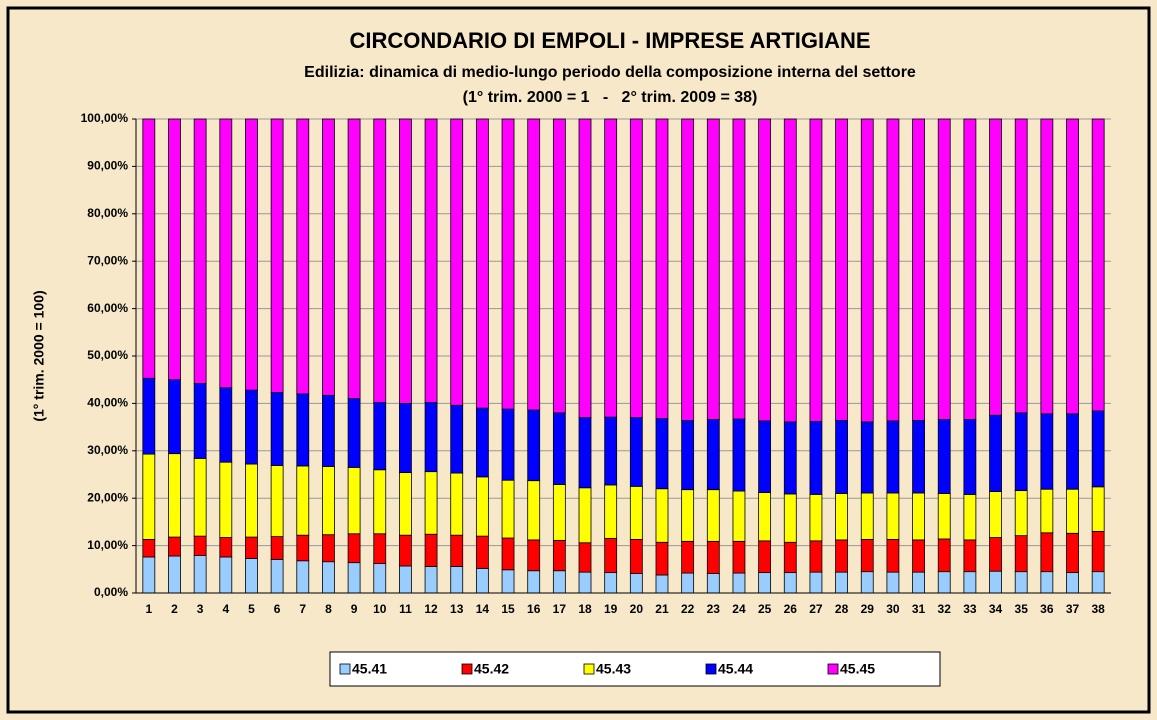 The height and width of the screenshot is (720, 1157). I want to click on x-tick-label: 29, so click(868, 609).